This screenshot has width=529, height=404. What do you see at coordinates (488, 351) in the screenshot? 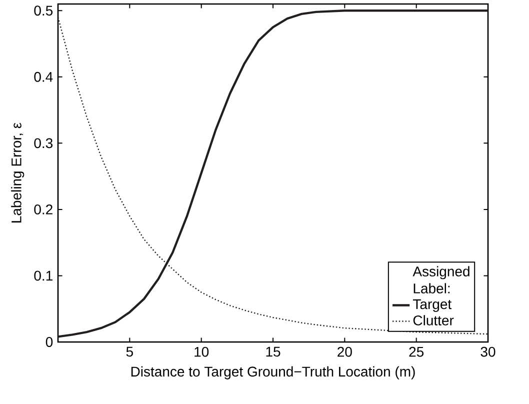
I see `x-tick-label: 30` at bounding box center [488, 351].